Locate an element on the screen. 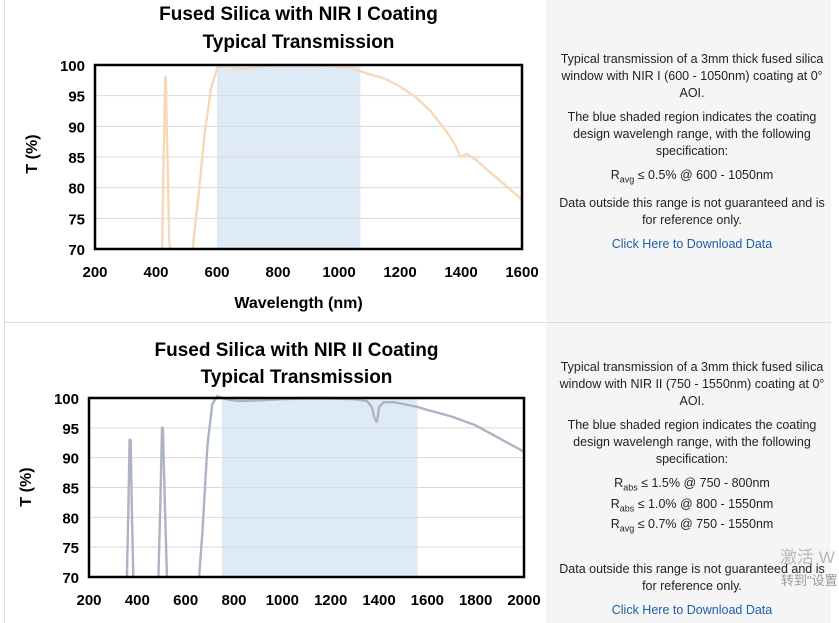 The width and height of the screenshot is (839, 623). x-axis-label: Wavelength (nm) is located at coordinates (298, 303).